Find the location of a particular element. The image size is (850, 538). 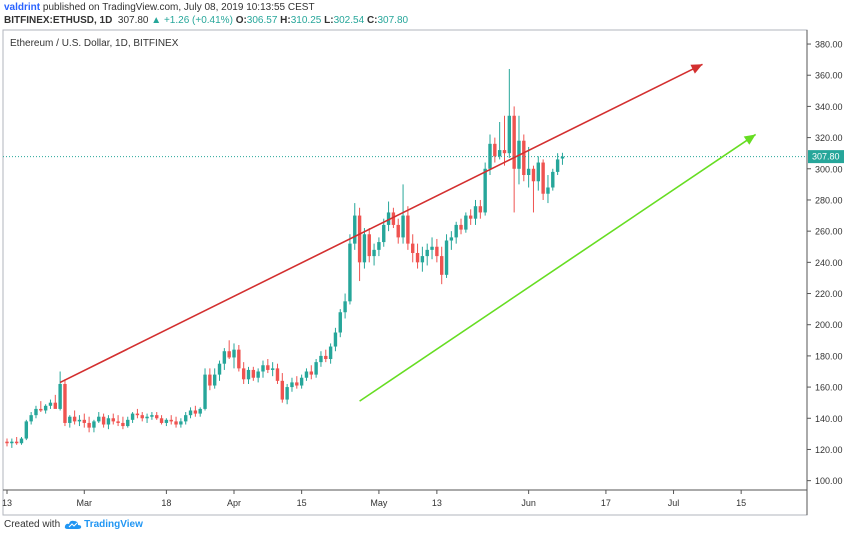

footer: Created with TradingView is located at coordinates (73, 524).